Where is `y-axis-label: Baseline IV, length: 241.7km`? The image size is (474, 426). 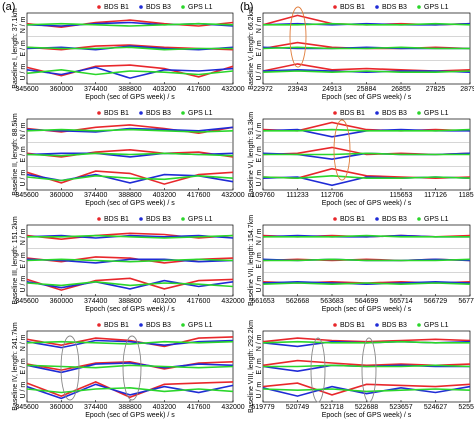 y-axis-label: Baseline IV, length: 241.7km is located at coordinates (15, 366).